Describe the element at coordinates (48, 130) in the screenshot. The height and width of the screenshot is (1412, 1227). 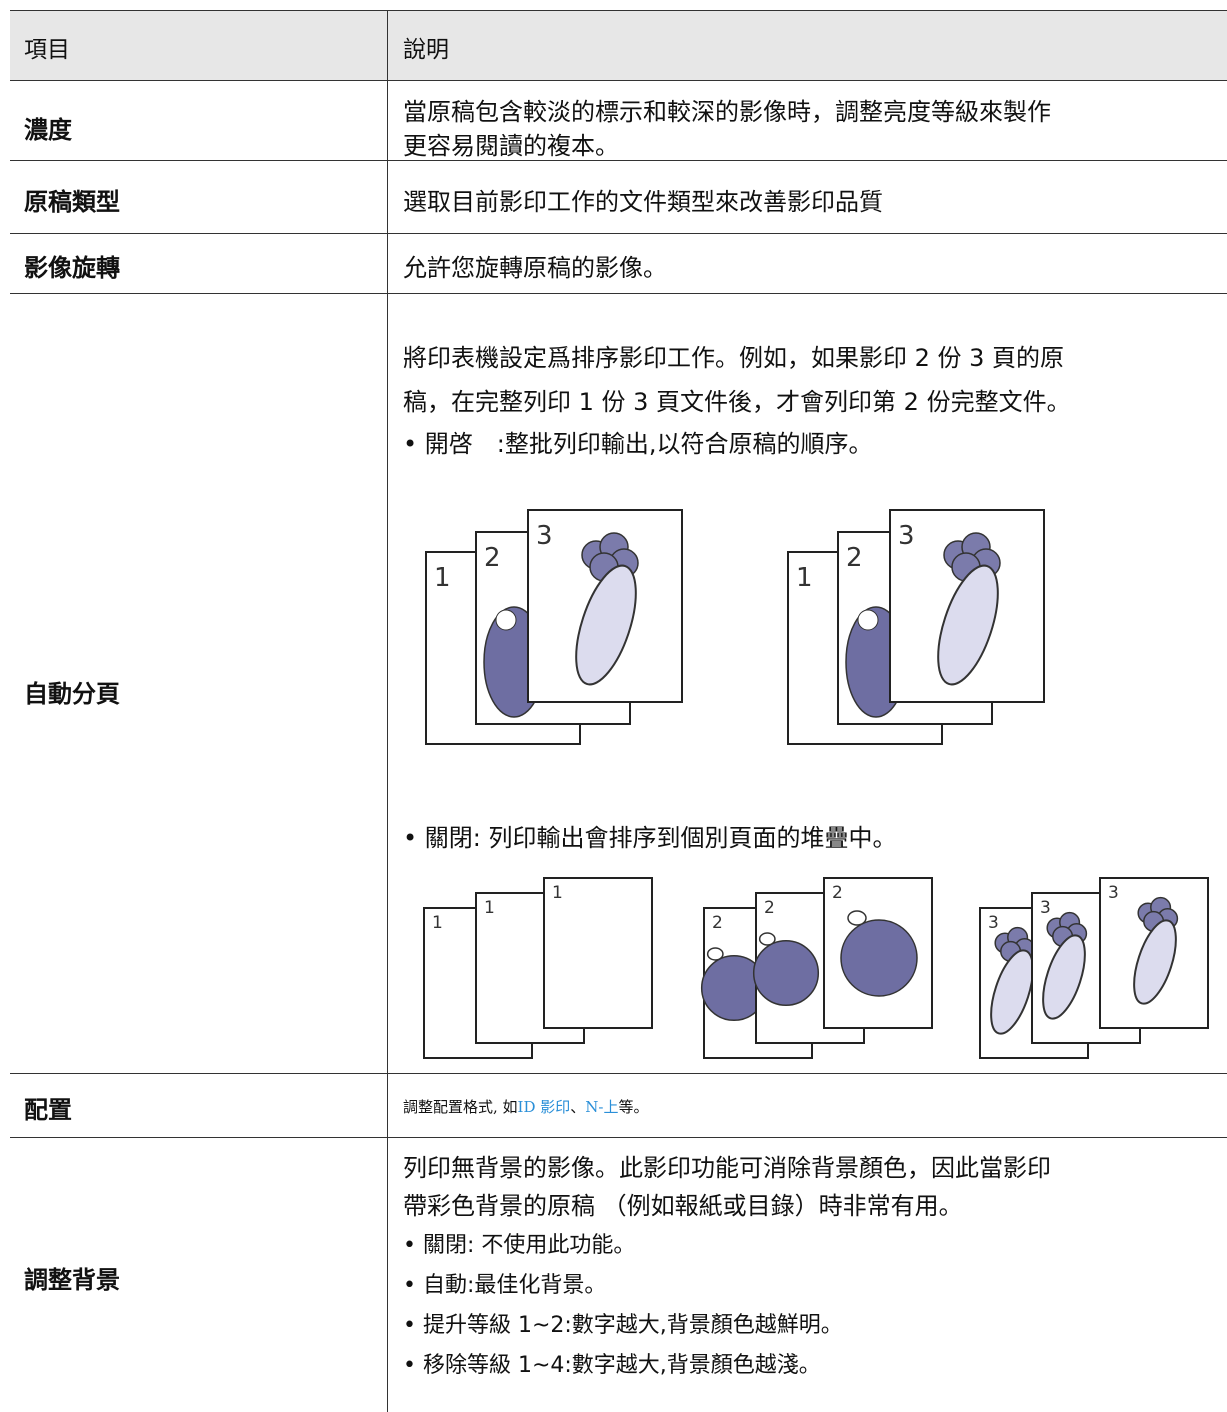
I see `item: 濃度` at that location.